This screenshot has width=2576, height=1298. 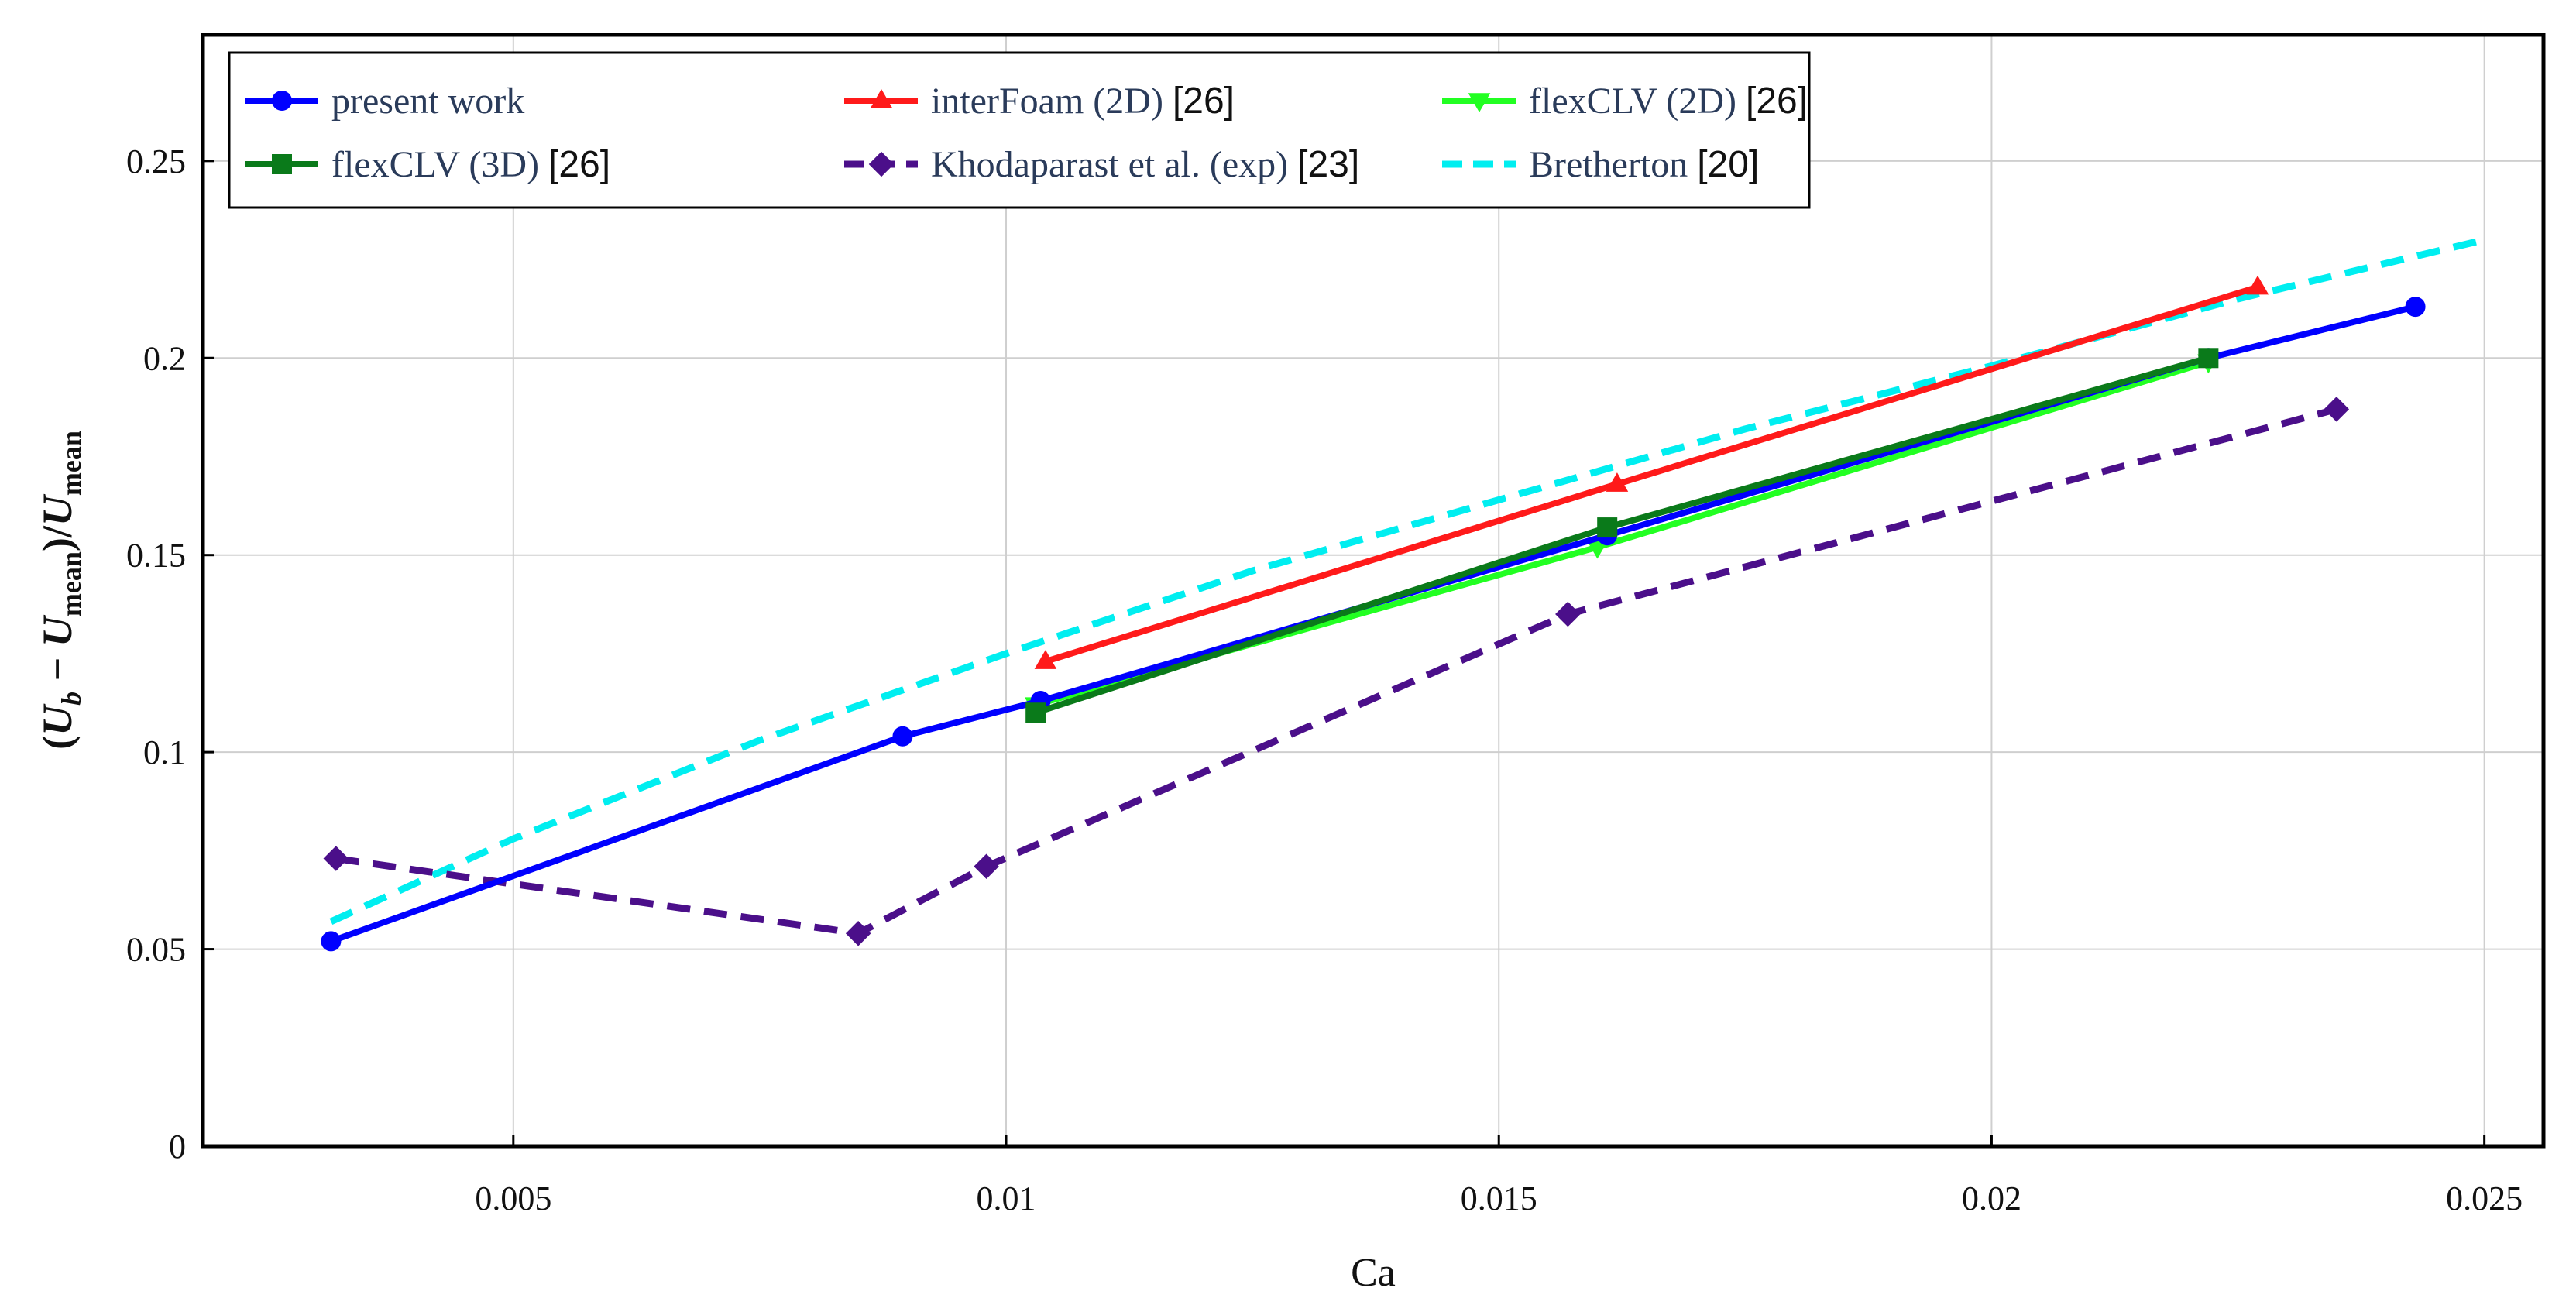 What do you see at coordinates (1006, 1198) in the screenshot?
I see `x-tick-label: 0.01` at bounding box center [1006, 1198].